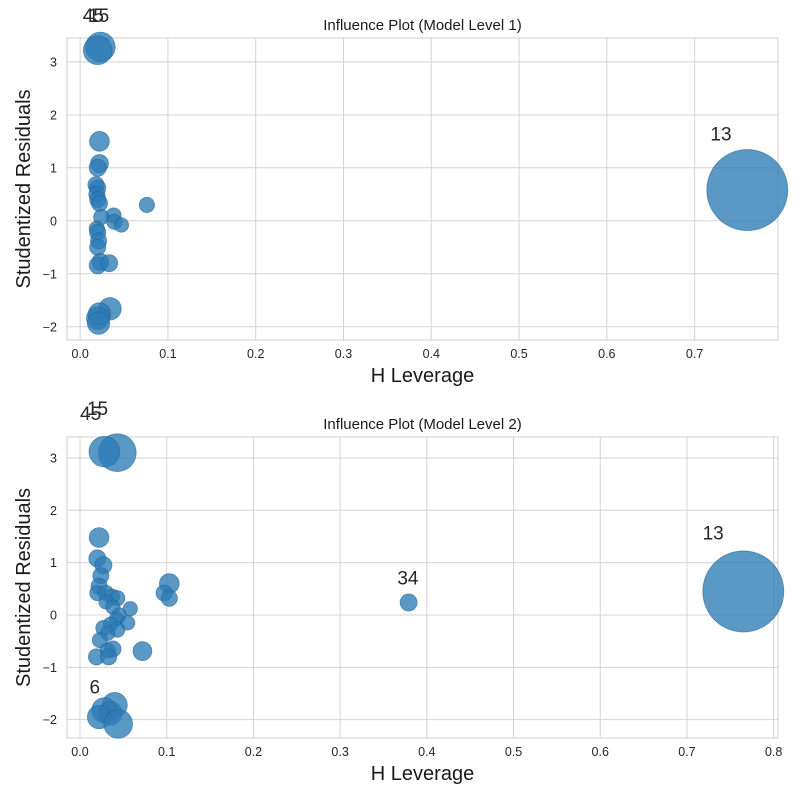 This screenshot has height=800, width=800. Describe the element at coordinates (95, 688) in the screenshot. I see `point-annotation: 6` at that location.